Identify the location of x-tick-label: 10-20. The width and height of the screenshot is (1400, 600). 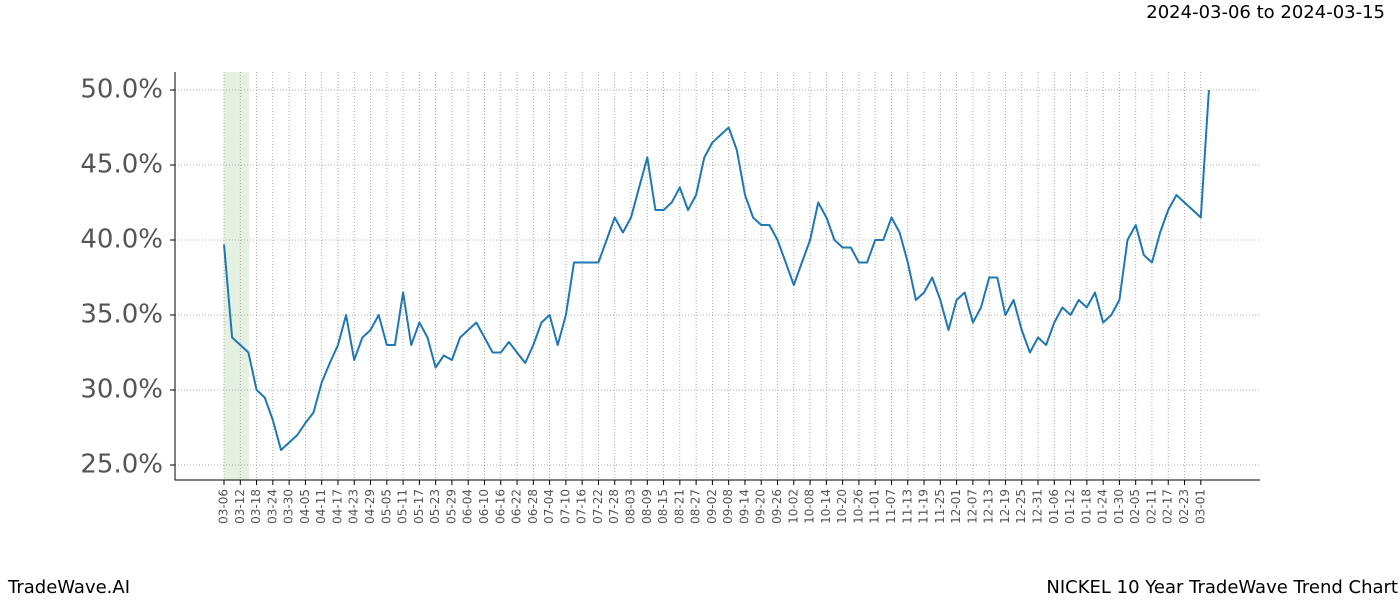
(842, 506).